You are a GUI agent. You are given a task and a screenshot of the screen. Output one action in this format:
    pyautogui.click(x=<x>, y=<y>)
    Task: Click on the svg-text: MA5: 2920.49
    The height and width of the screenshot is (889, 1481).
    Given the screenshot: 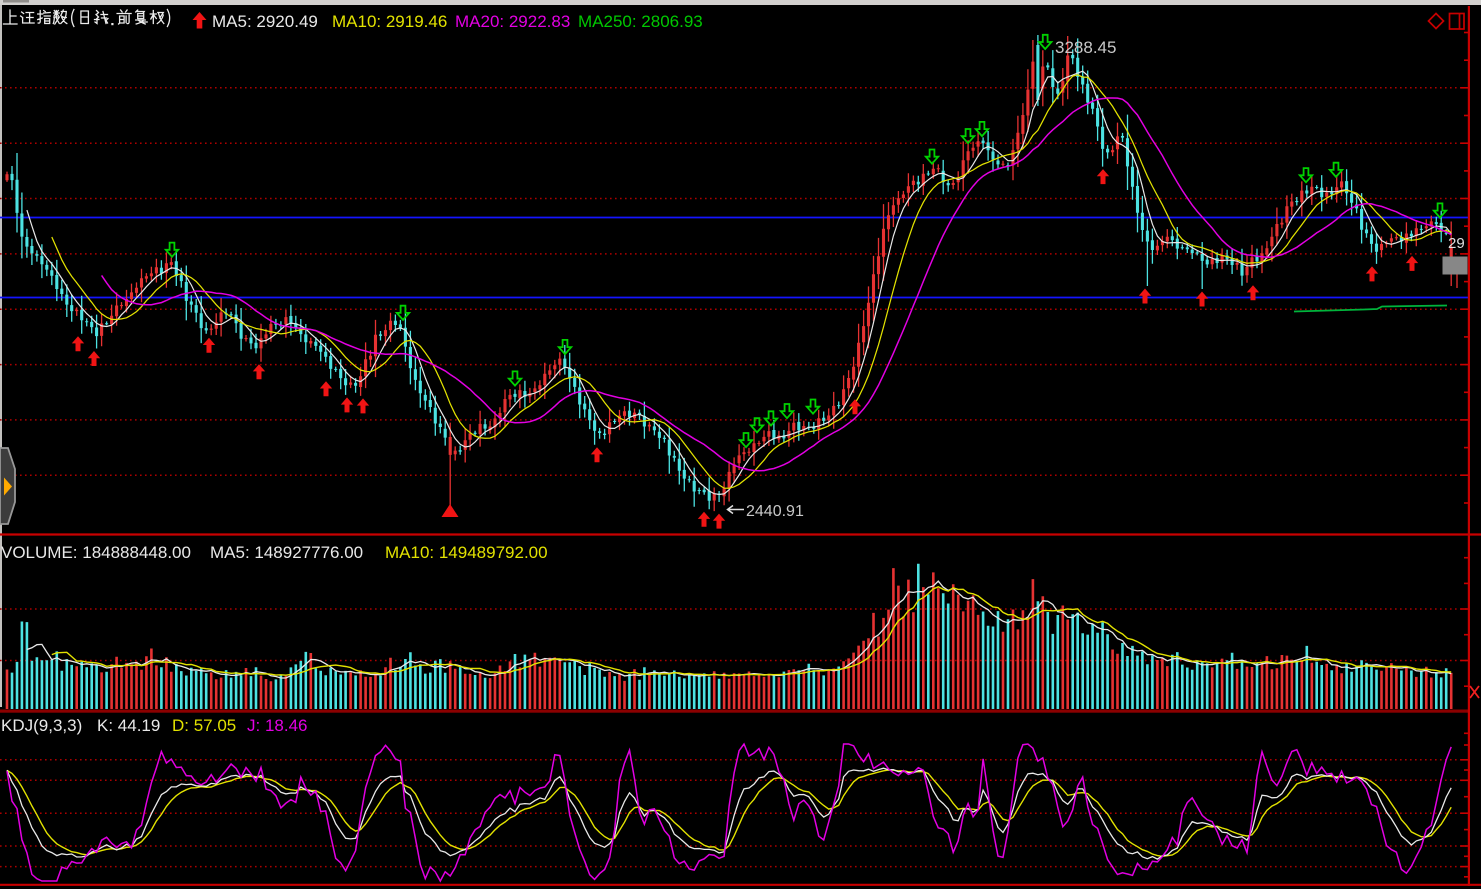 What is the action you would take?
    pyautogui.click(x=265, y=21)
    